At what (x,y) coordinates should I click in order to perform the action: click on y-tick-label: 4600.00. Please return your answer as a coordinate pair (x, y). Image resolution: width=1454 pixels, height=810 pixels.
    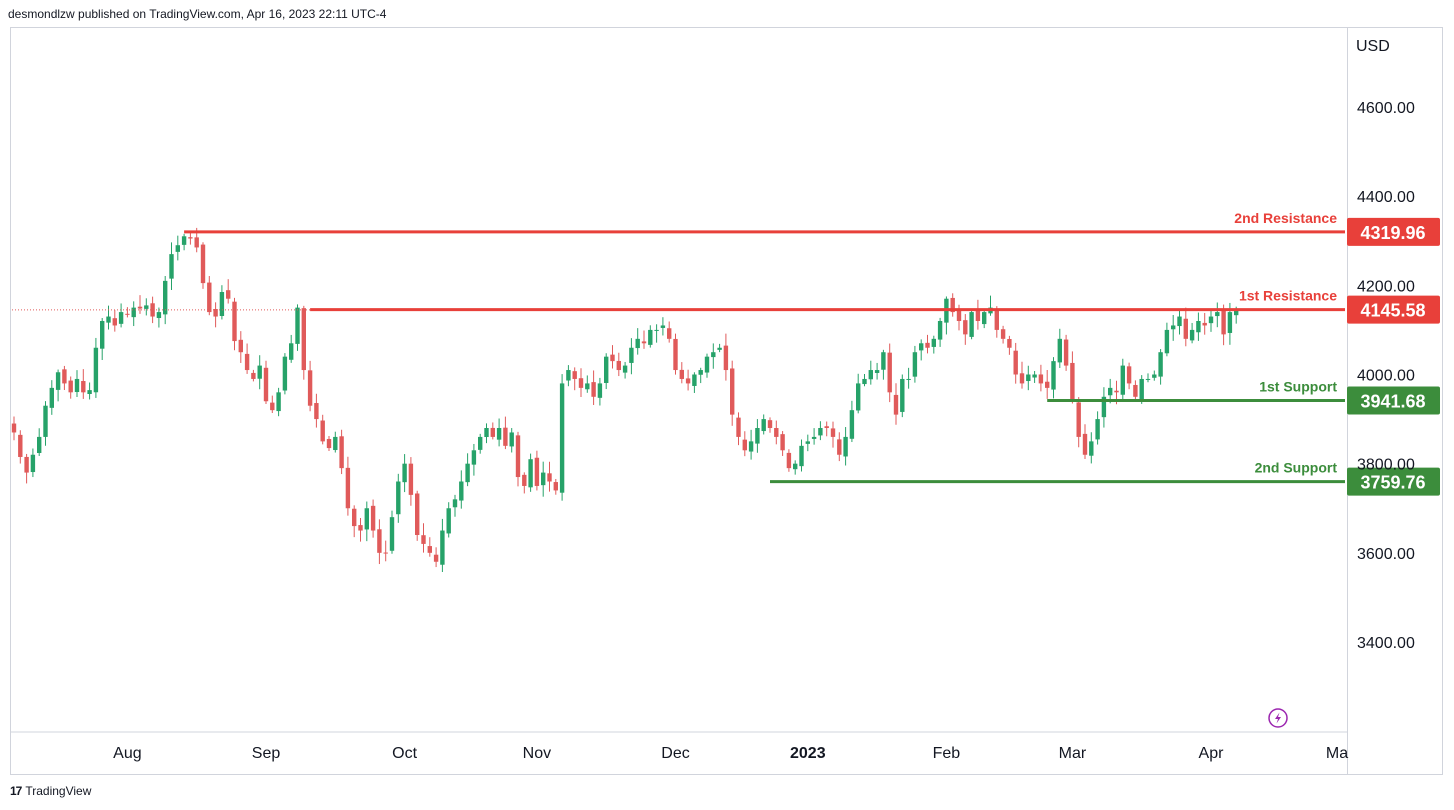
    Looking at the image, I should click on (1386, 108).